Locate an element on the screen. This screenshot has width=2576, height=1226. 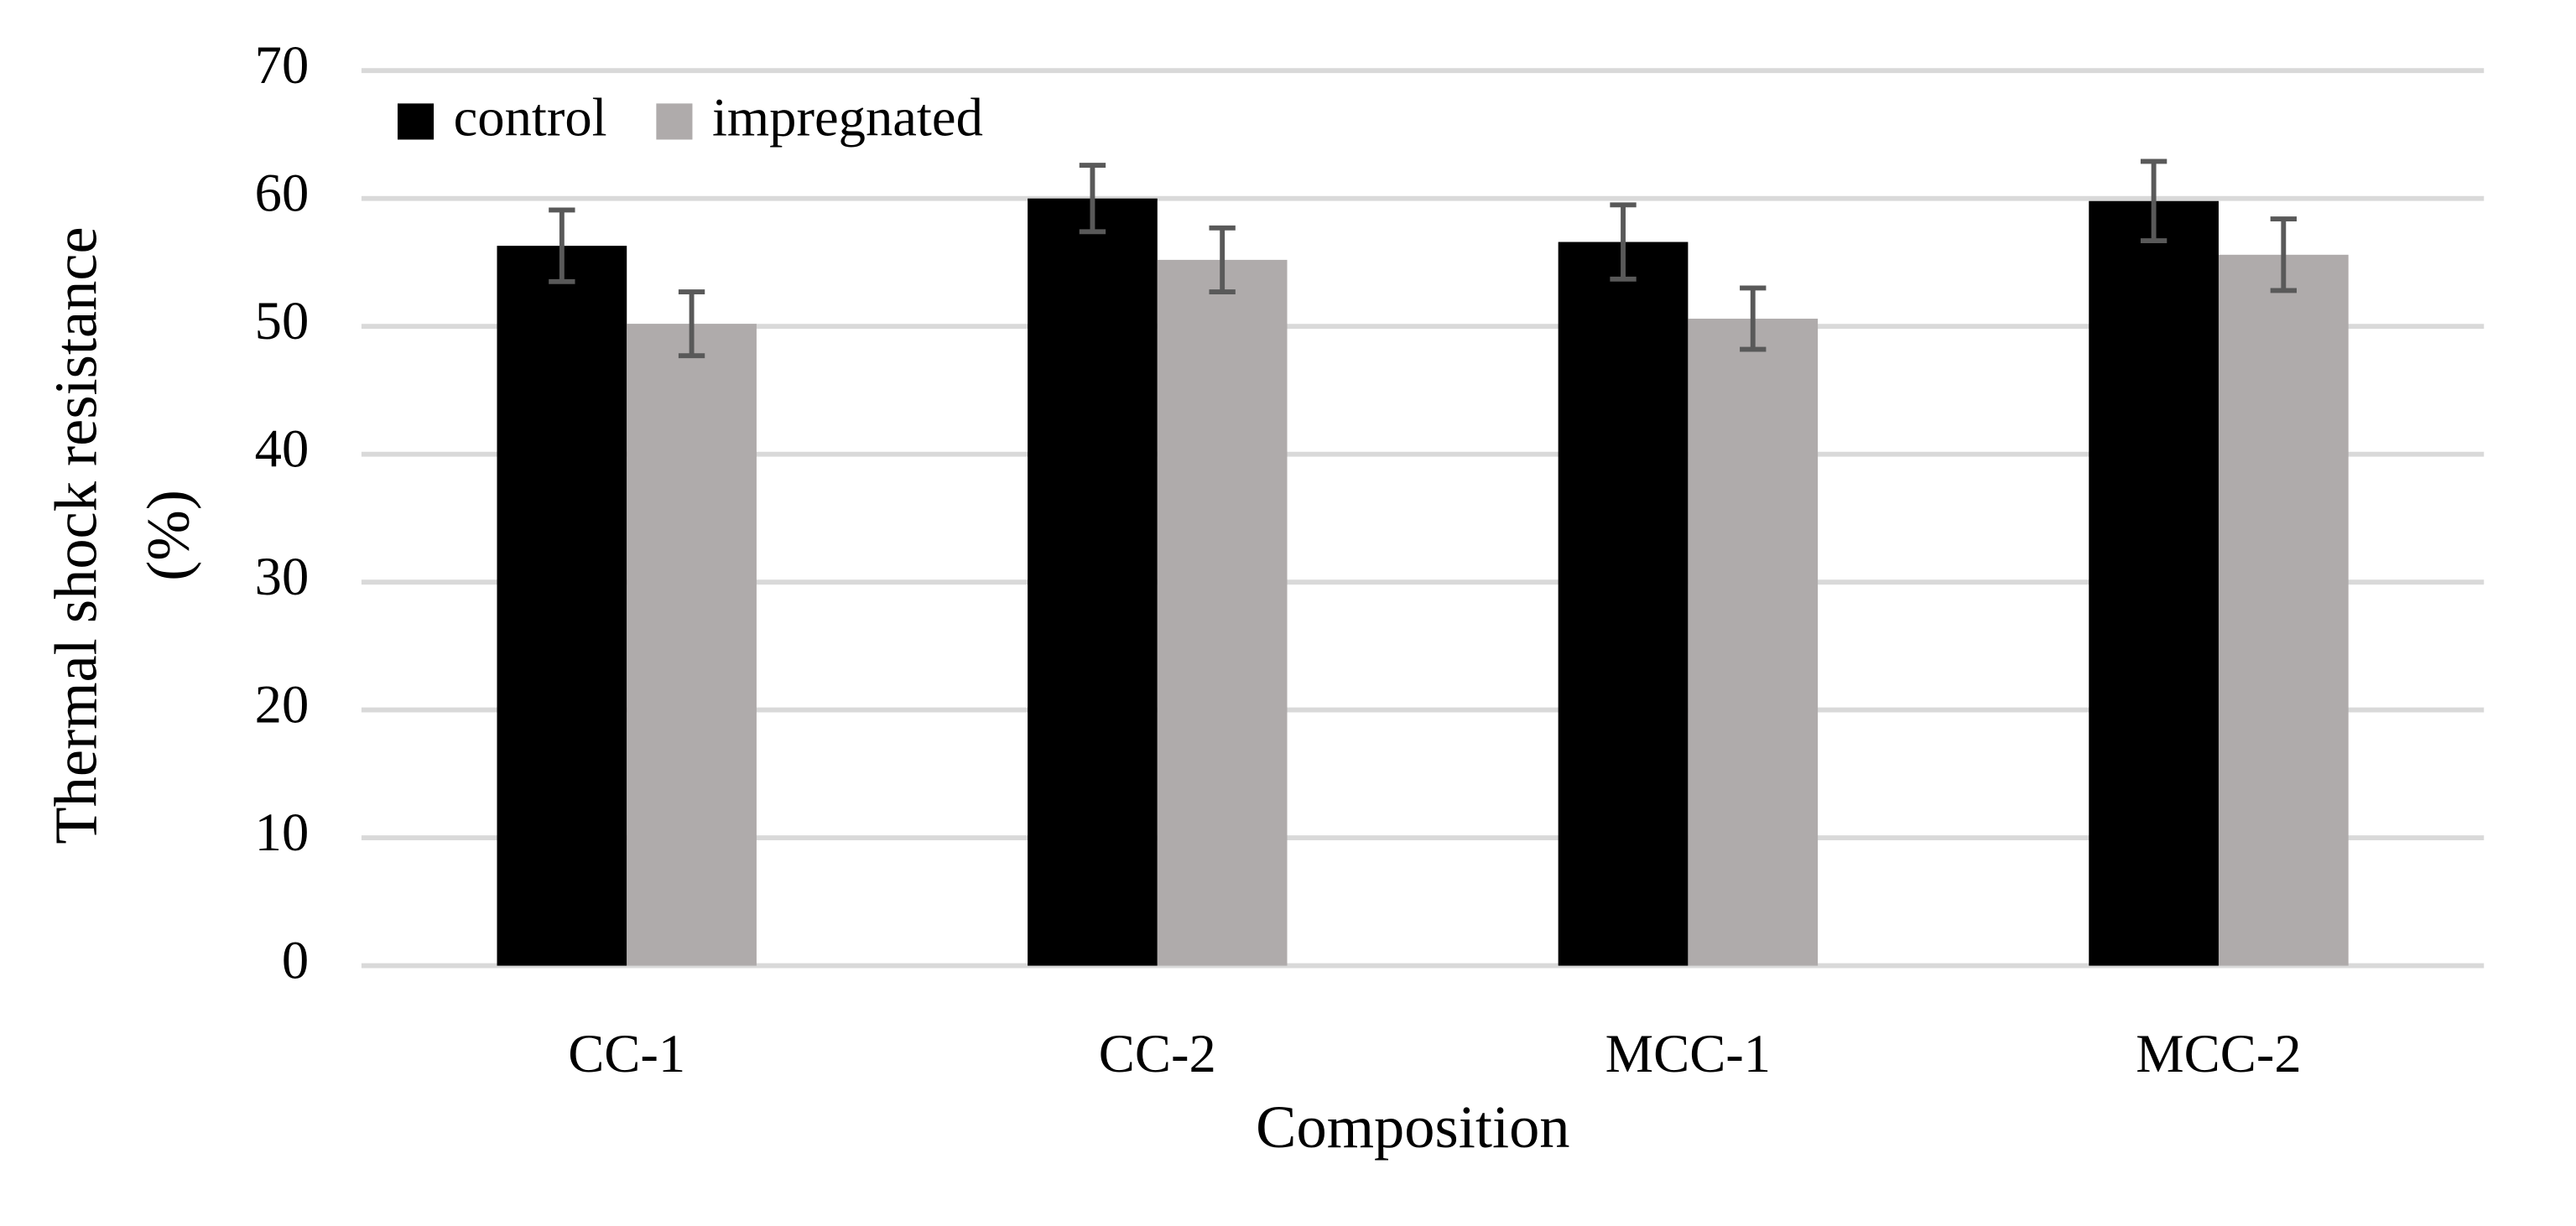
legend-label: control is located at coordinates (530, 117).